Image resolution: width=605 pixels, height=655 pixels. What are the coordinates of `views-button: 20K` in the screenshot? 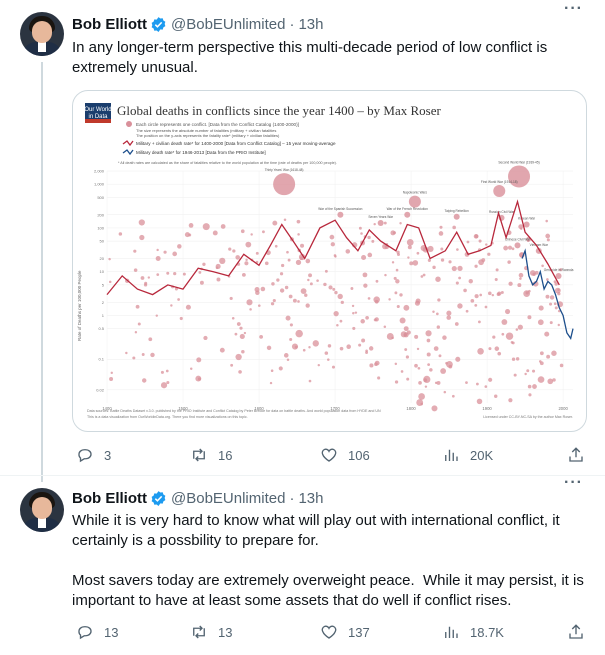 It's located at (467, 455).